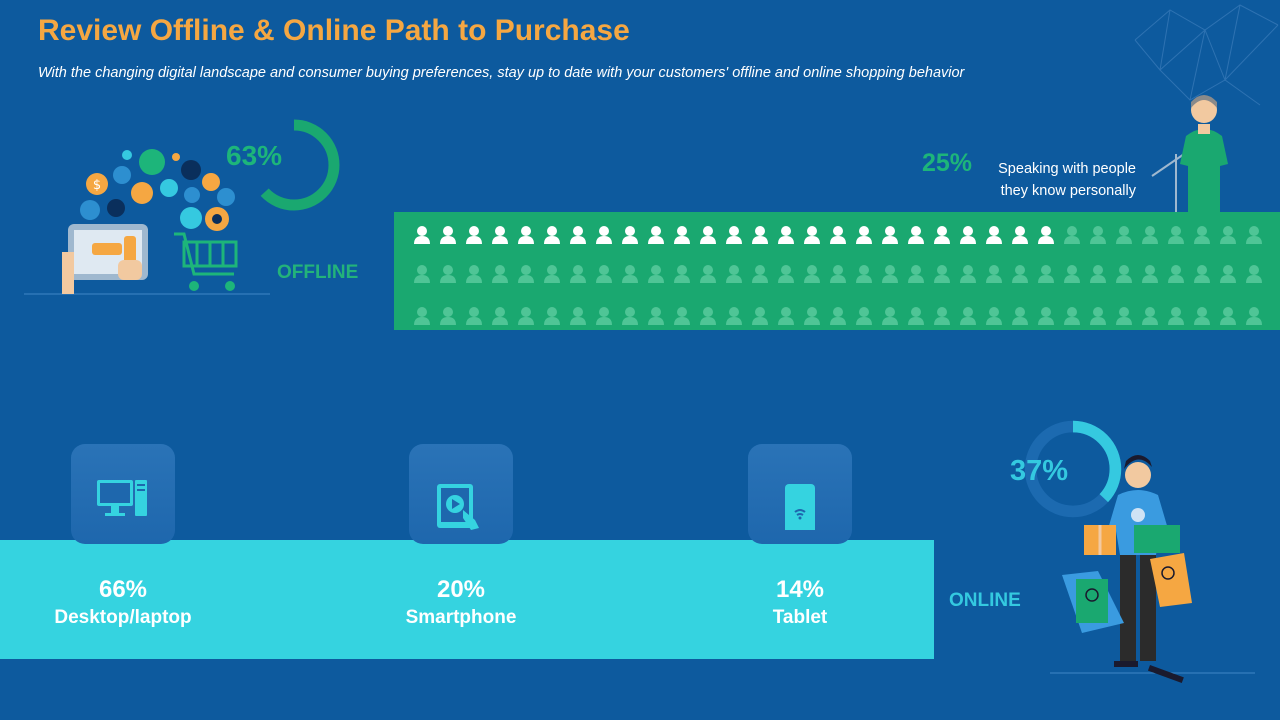 This screenshot has height=720, width=1280. Describe the element at coordinates (123, 617) in the screenshot. I see `desktop-label: Desktop/laptop` at that location.